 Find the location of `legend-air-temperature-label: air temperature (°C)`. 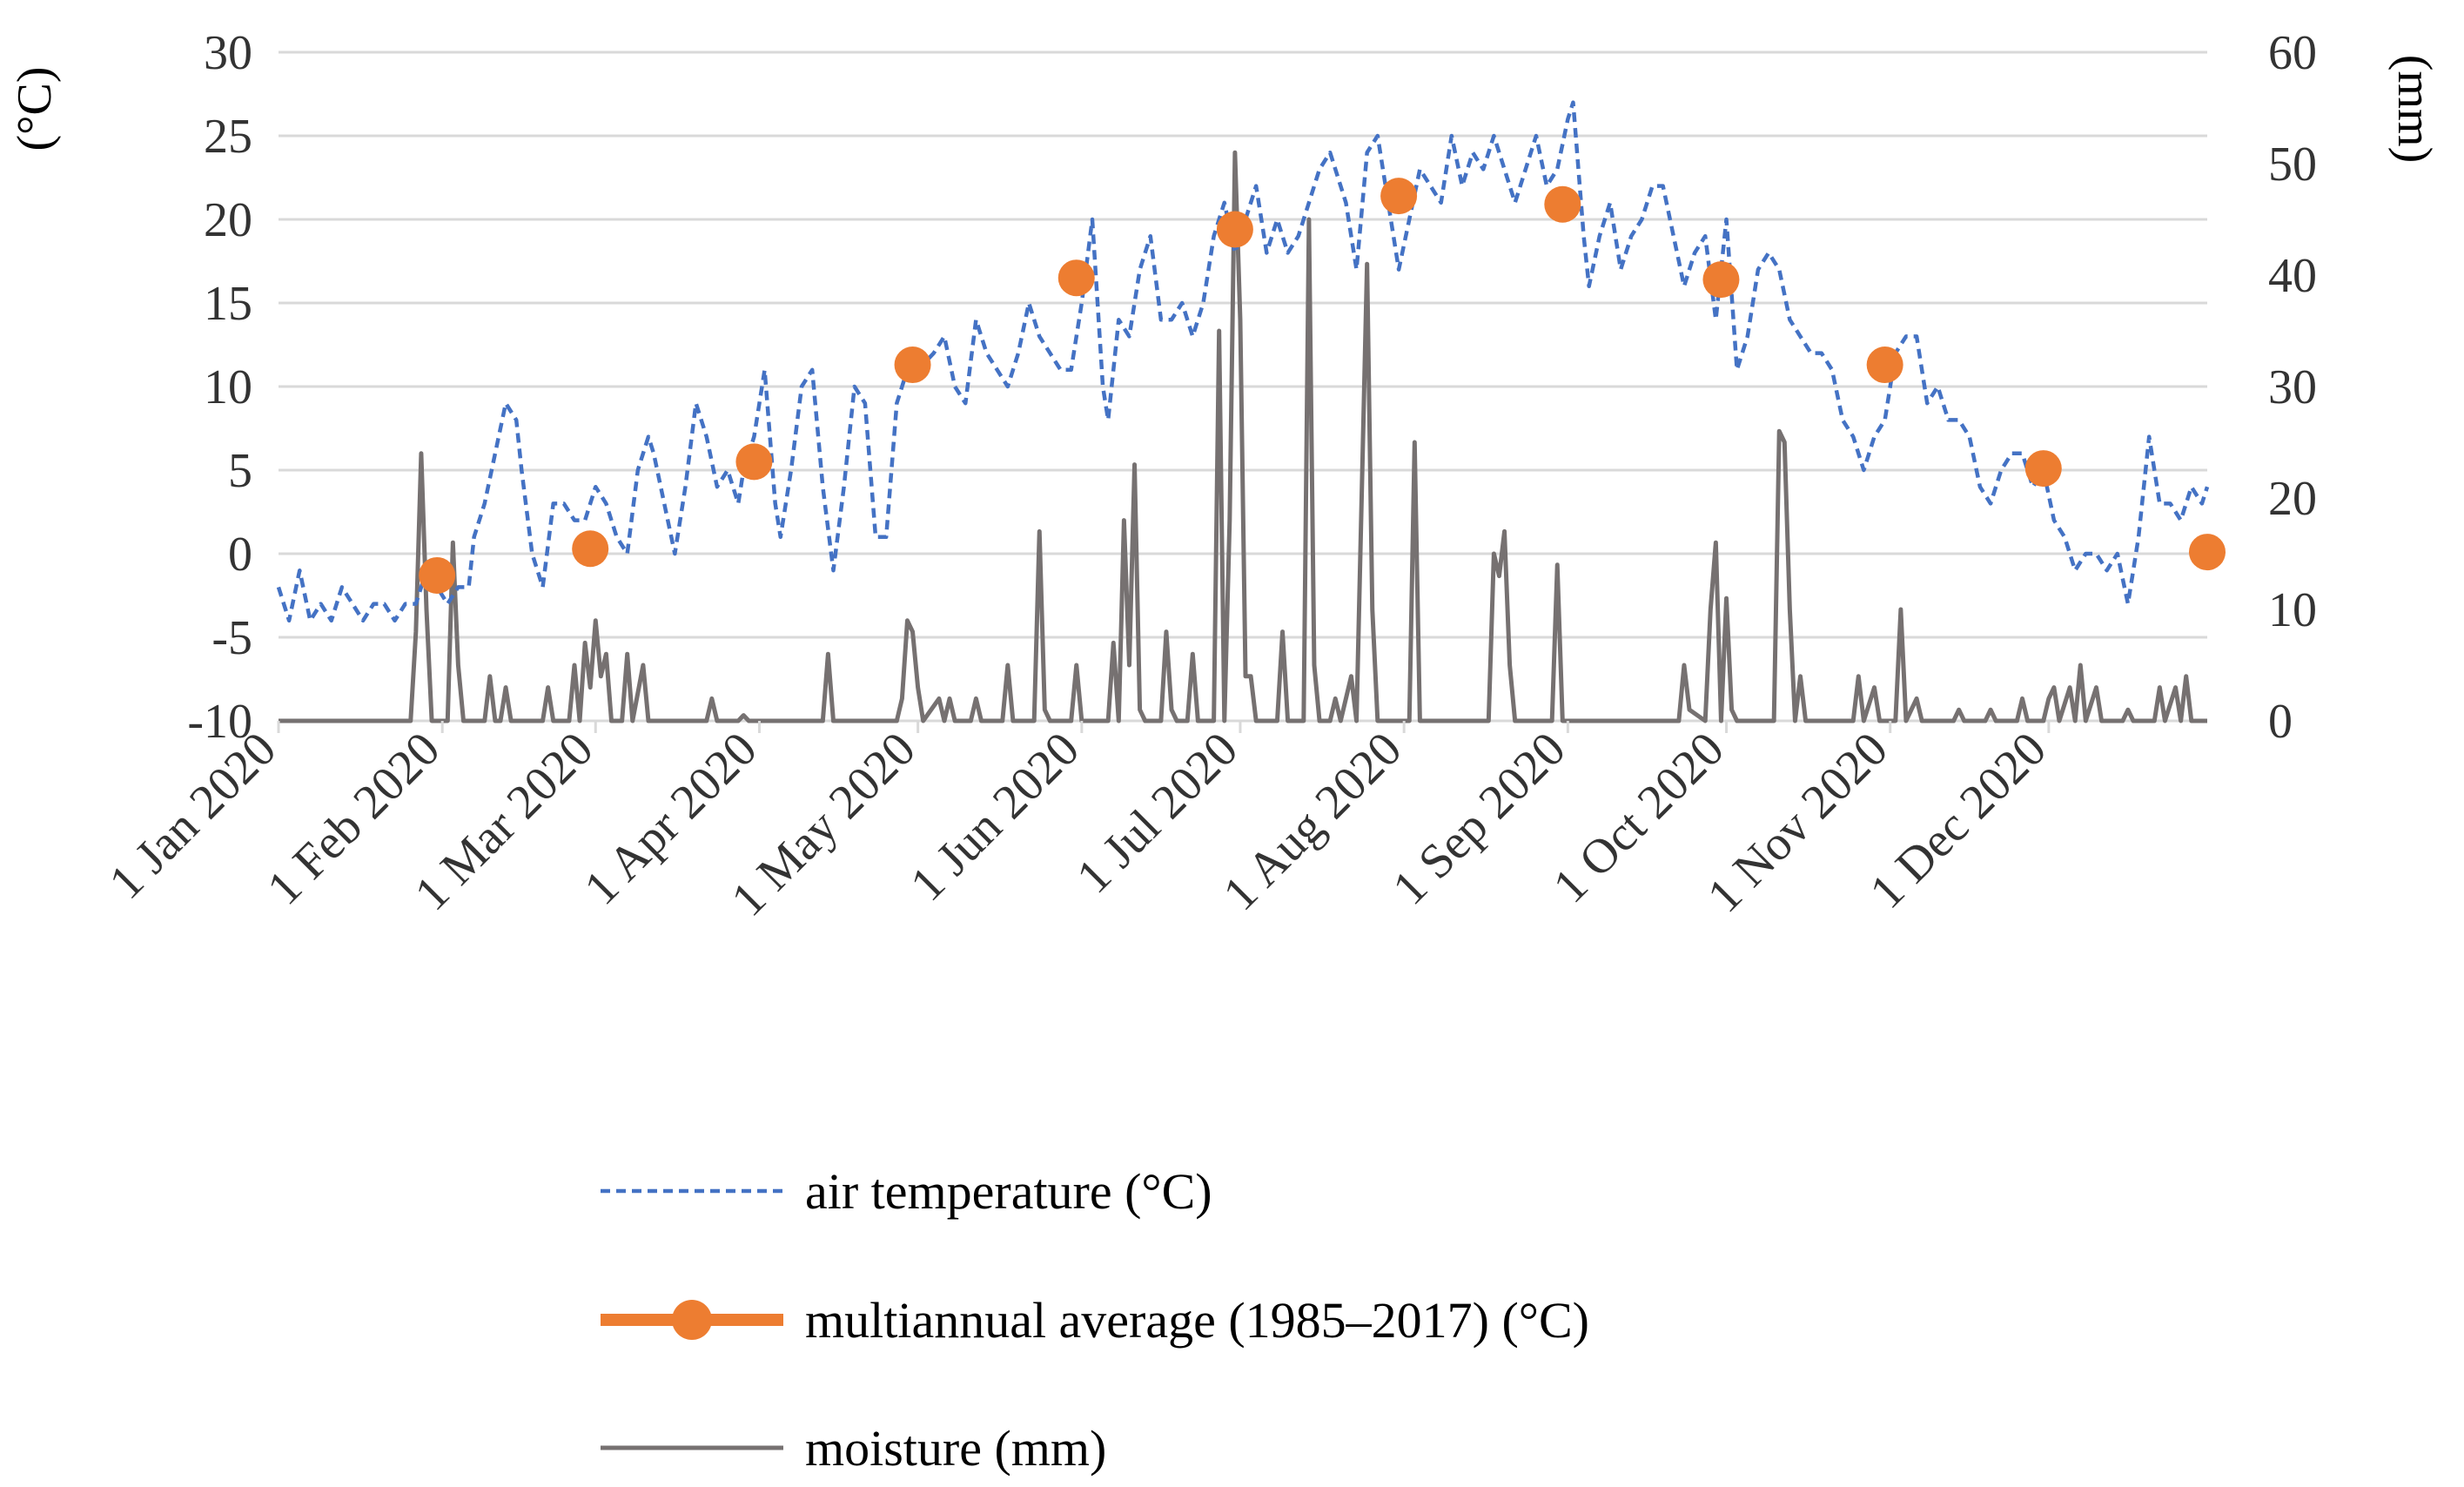

legend-air-temperature-label: air temperature (°C) is located at coordinates (1009, 1191).